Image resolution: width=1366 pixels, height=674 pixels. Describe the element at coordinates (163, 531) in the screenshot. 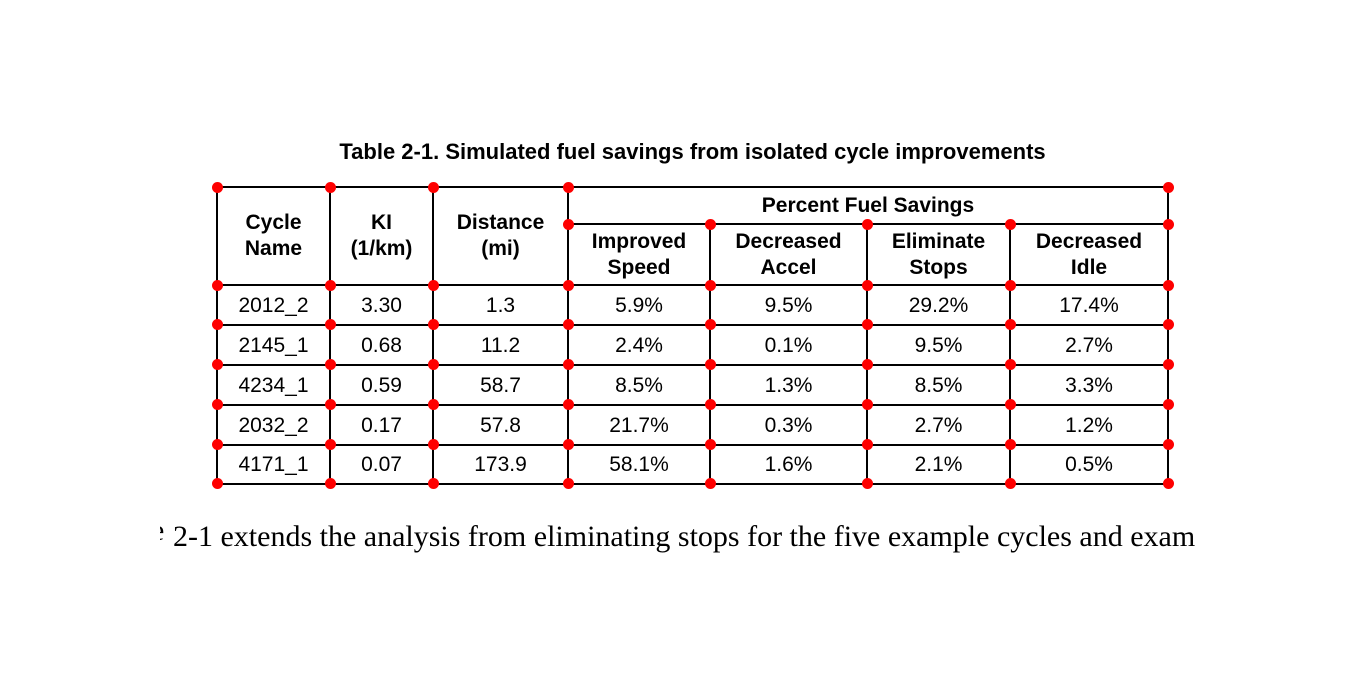

I see `clipped-character-fragment: e` at that location.